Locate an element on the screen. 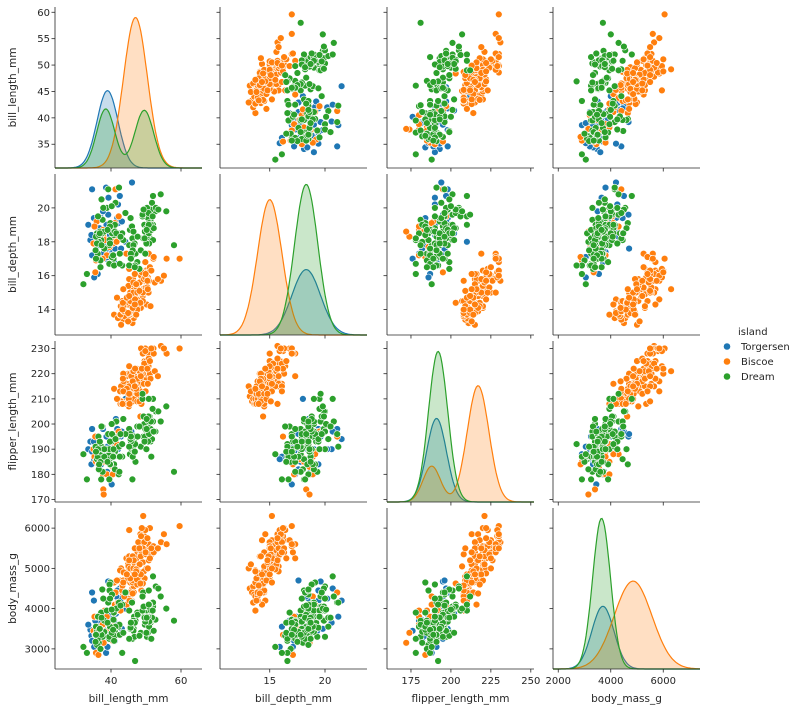 This screenshot has width=800, height=709. y-tick-label: 190 is located at coordinates (40, 450).